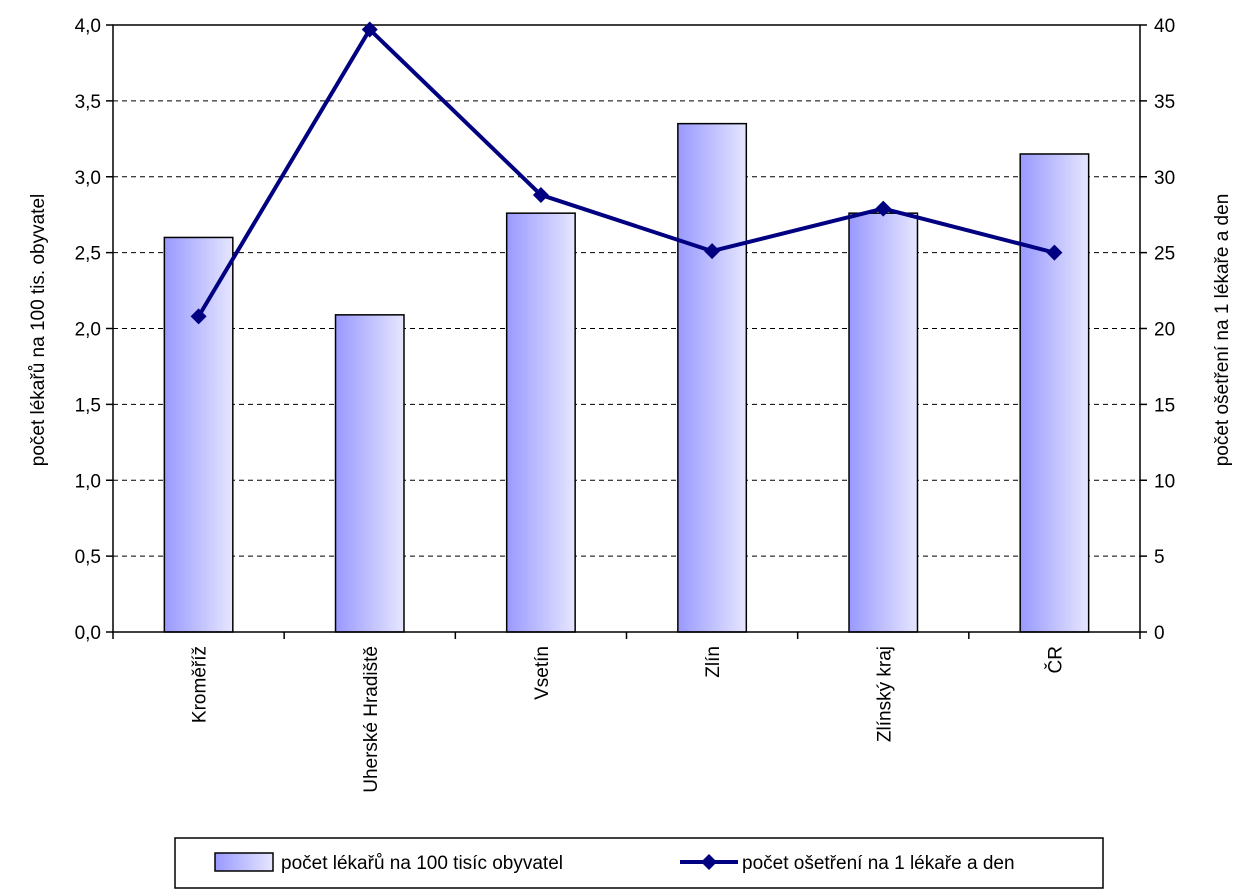 The image size is (1240, 895). I want to click on x-tick-label: Vsetín, so click(542, 673).